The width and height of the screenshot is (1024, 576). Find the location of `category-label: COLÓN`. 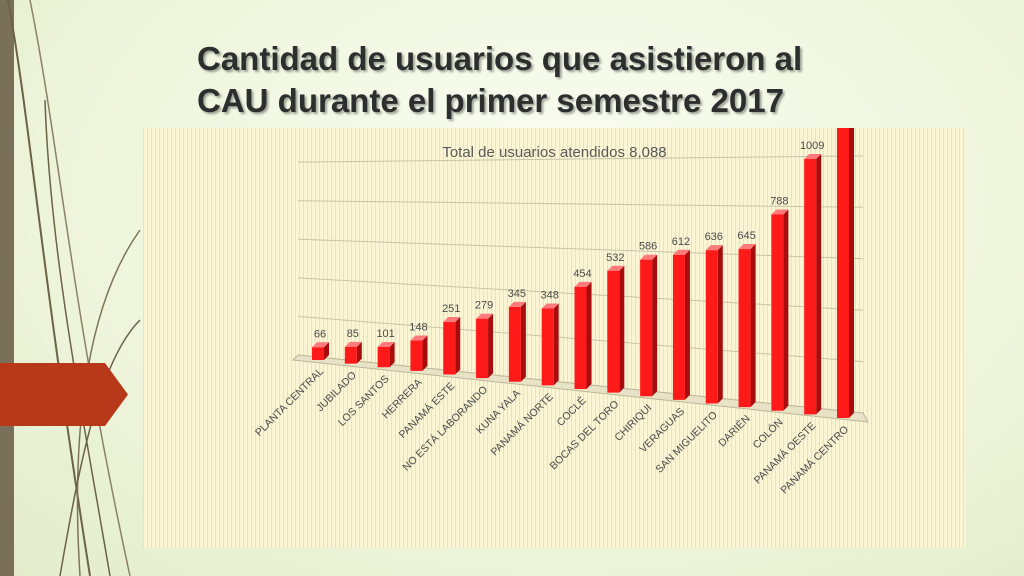

category-label: COLÓN is located at coordinates (768, 434).